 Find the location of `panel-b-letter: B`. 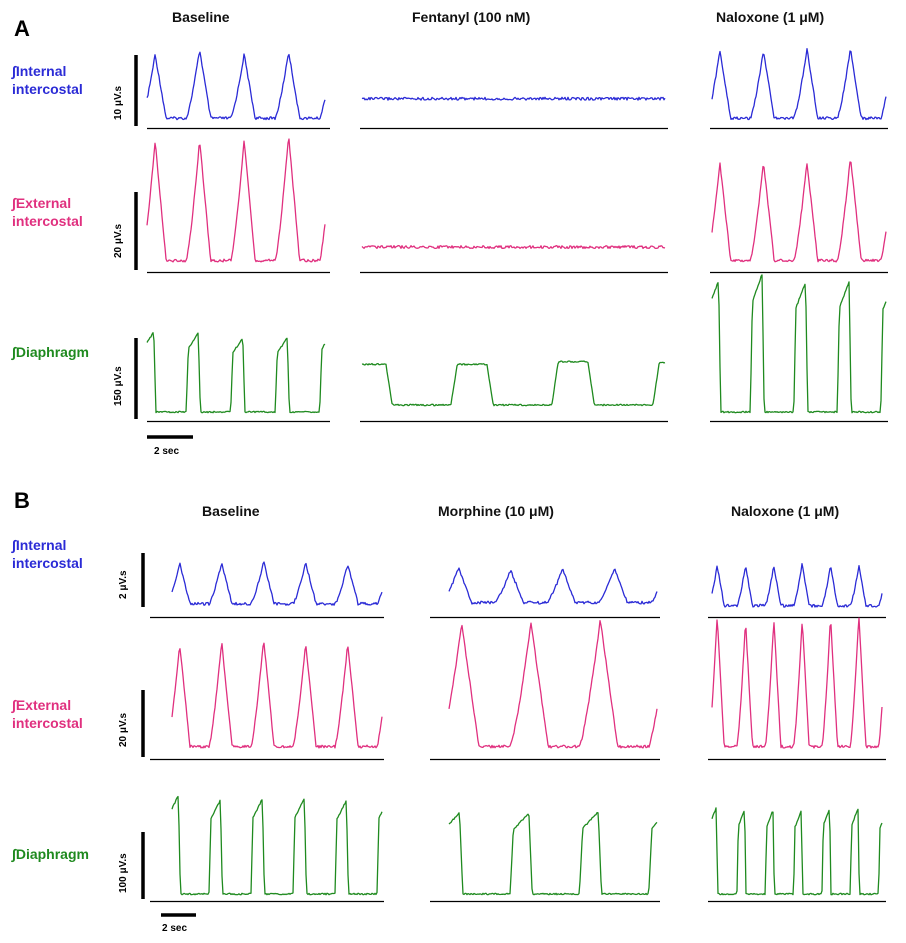

panel-b-letter: B is located at coordinates (22, 500).